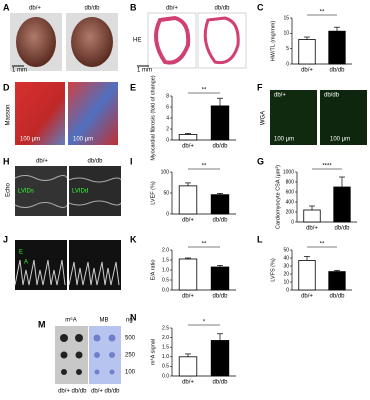  I want to click on y-tick-label: 20, so click(286, 274).